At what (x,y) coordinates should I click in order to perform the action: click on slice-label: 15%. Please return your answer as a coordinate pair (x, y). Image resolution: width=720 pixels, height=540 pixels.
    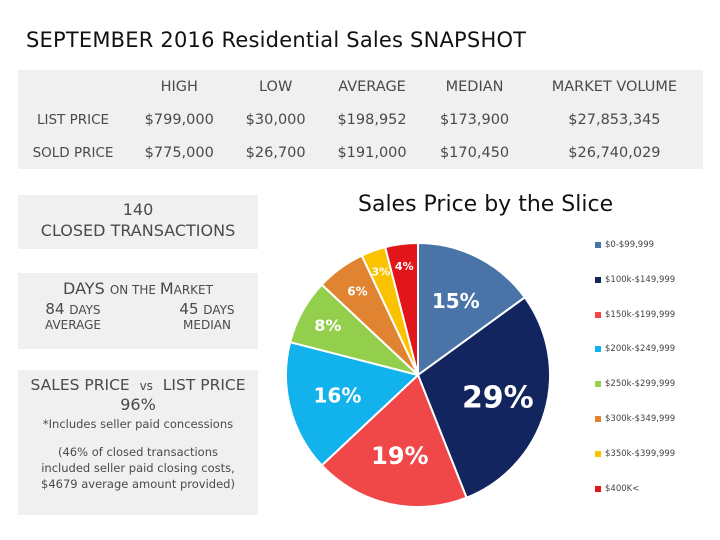
    Looking at the image, I should click on (456, 301).